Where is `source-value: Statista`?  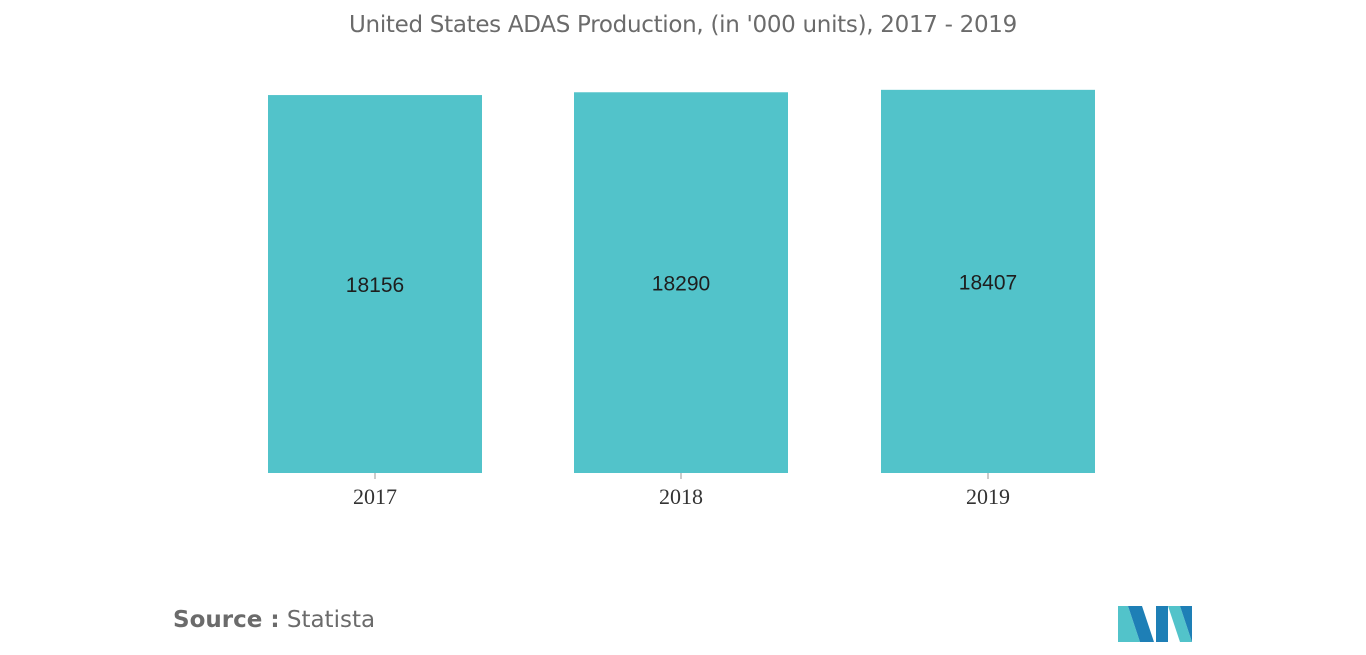
source-value: Statista is located at coordinates (331, 620).